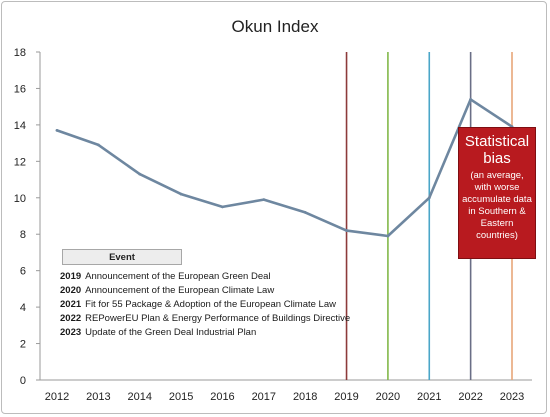 The height and width of the screenshot is (417, 550). I want to click on y-tick-label: 4, so click(23, 308).